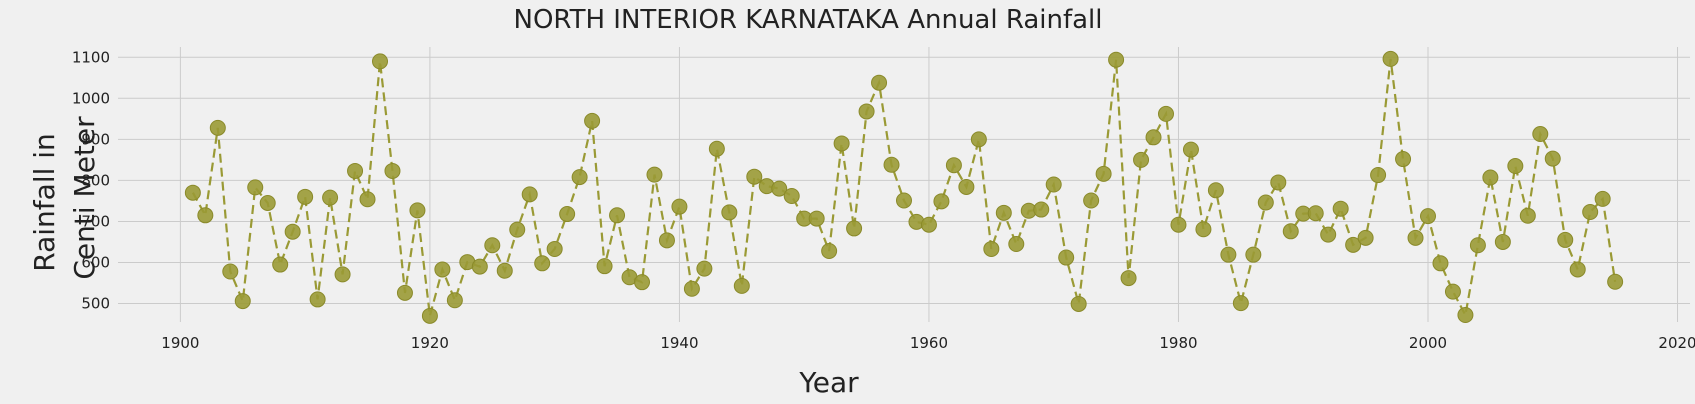  Describe the element at coordinates (44, 202) in the screenshot. I see `y-axis-label-line-1: Rainfall in` at that location.